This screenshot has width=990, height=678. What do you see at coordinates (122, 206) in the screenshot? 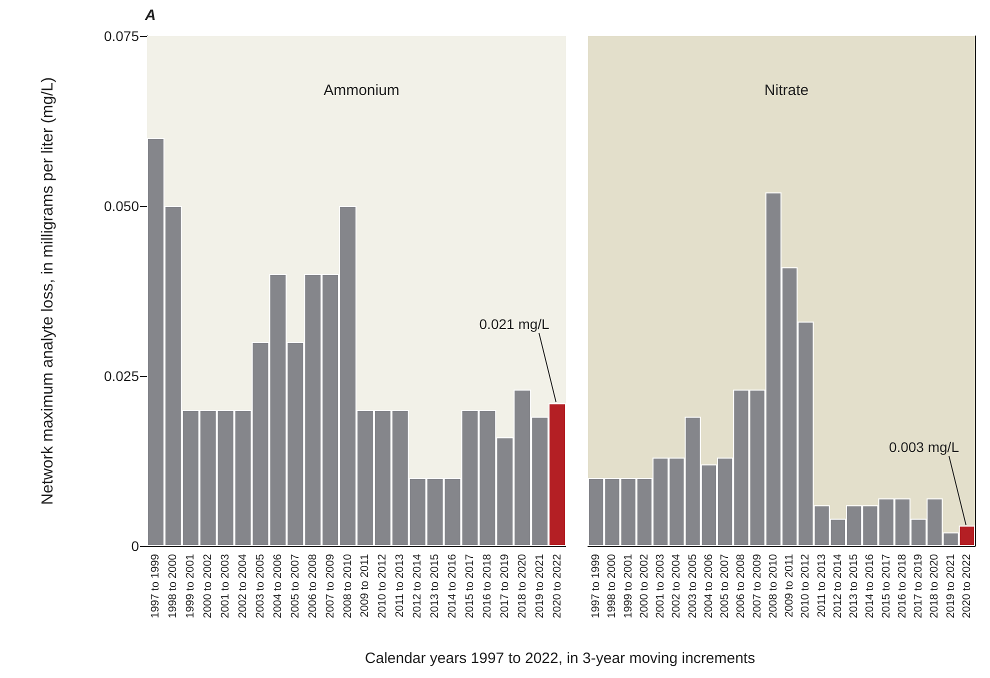
I see `y-tick-label: 0.050` at bounding box center [122, 206].